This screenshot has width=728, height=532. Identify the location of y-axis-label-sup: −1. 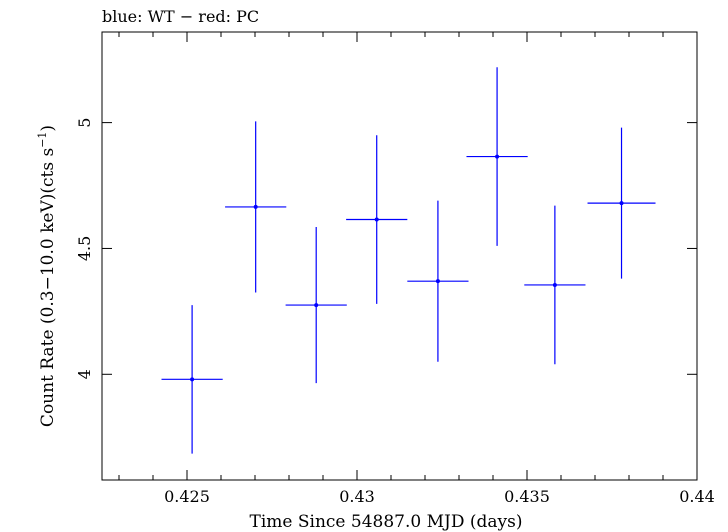
(42, 140).